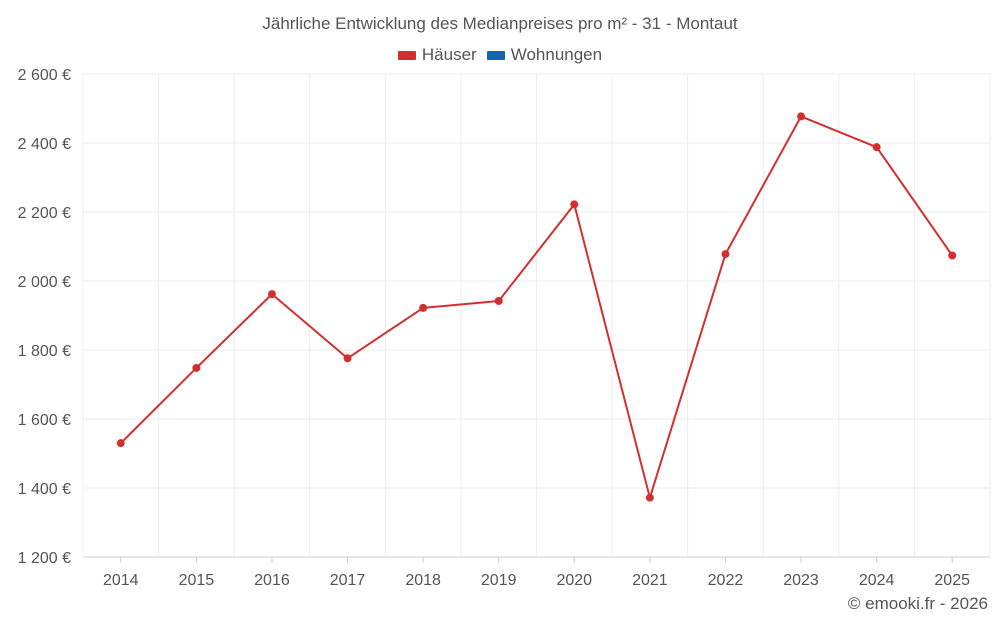  I want to click on credit-text: © emooki.fr - 2026, so click(917, 603).